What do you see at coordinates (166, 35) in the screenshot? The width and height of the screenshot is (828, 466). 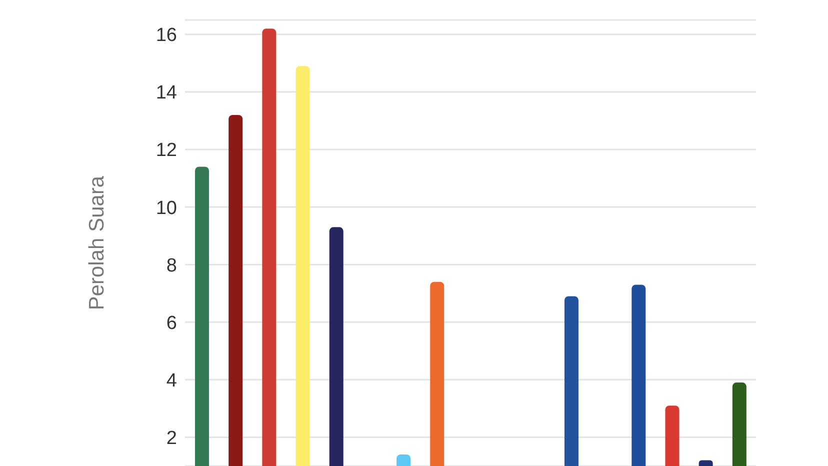 I see `y-tick-label: 16` at bounding box center [166, 35].